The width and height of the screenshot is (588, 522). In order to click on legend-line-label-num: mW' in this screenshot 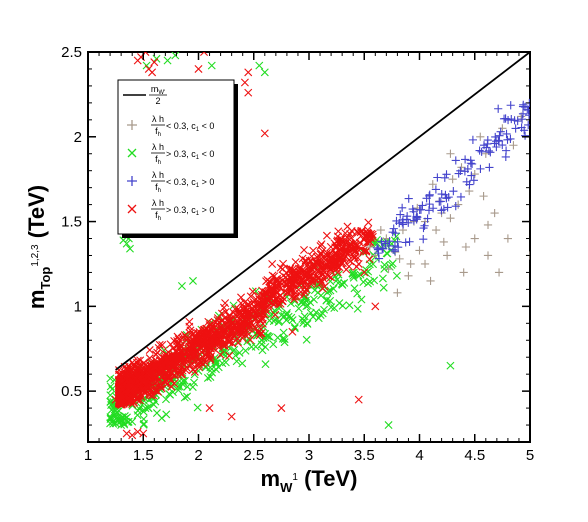, I will do `click(158, 90)`.